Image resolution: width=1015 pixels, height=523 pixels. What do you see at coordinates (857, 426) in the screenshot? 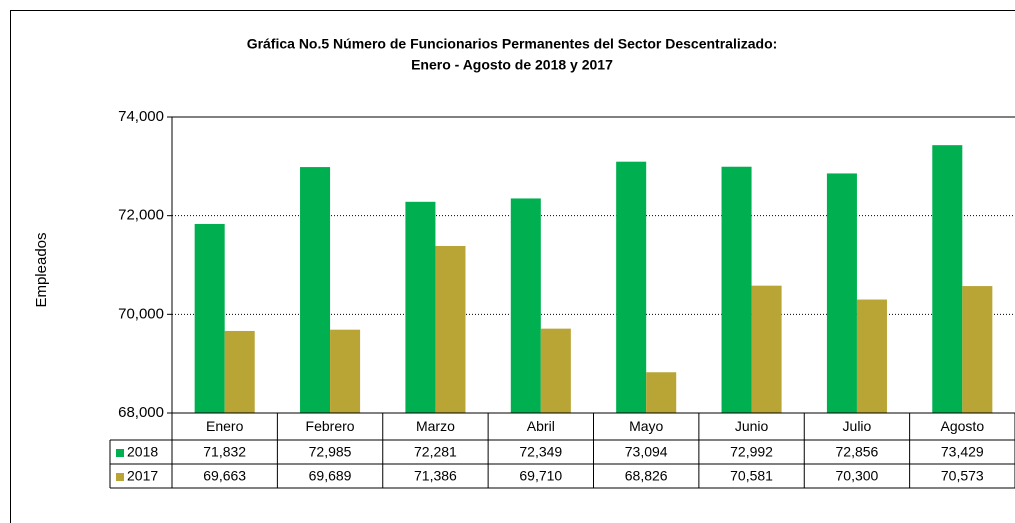
I see `x-tick-label: Julio` at bounding box center [857, 426].